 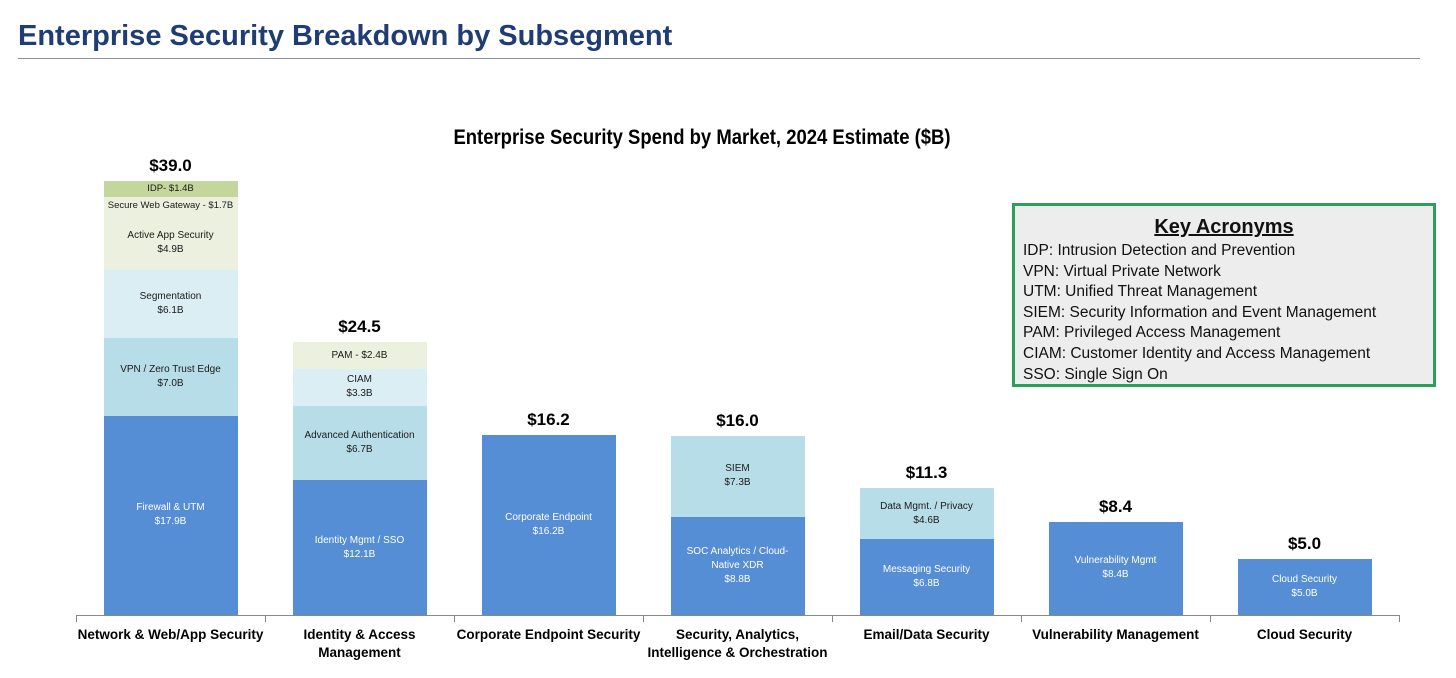 I want to click on bar-total-label: $39.0, so click(x=170, y=165).